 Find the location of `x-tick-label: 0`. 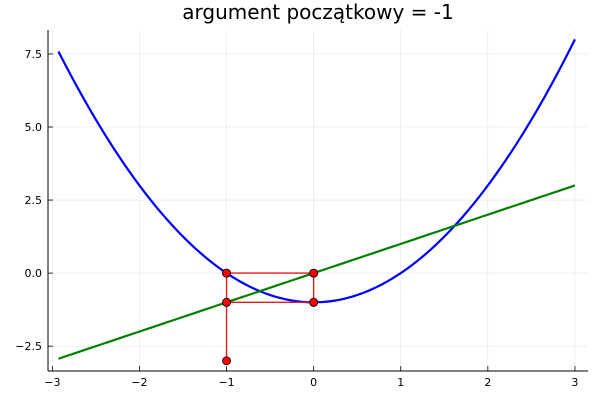

x-tick-label: 0 is located at coordinates (313, 382).